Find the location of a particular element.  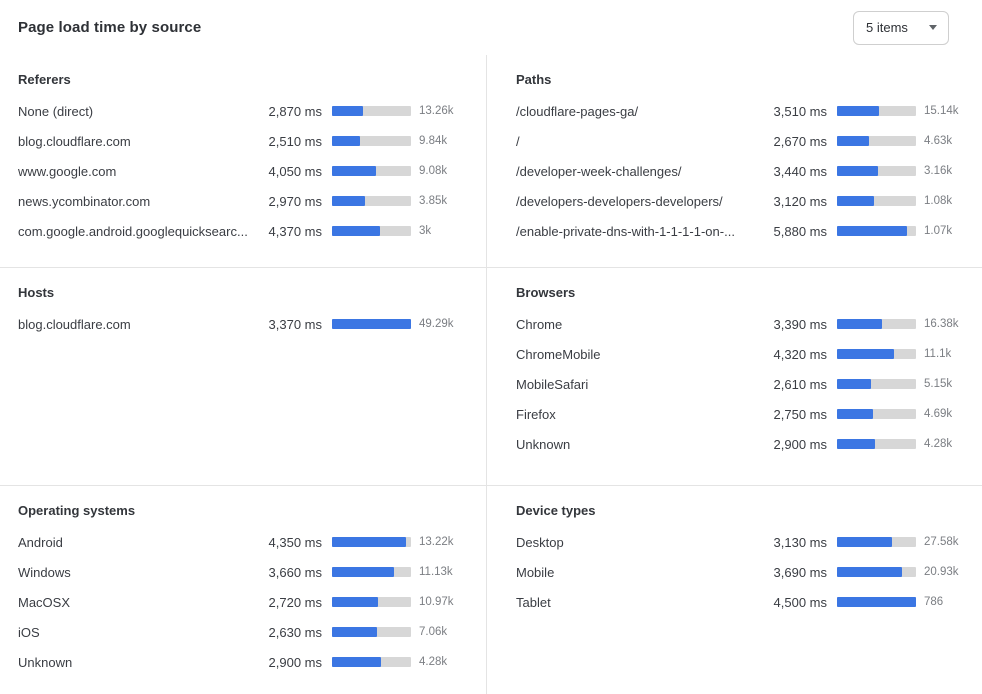

panel-title: Operating systems is located at coordinates (77, 510).